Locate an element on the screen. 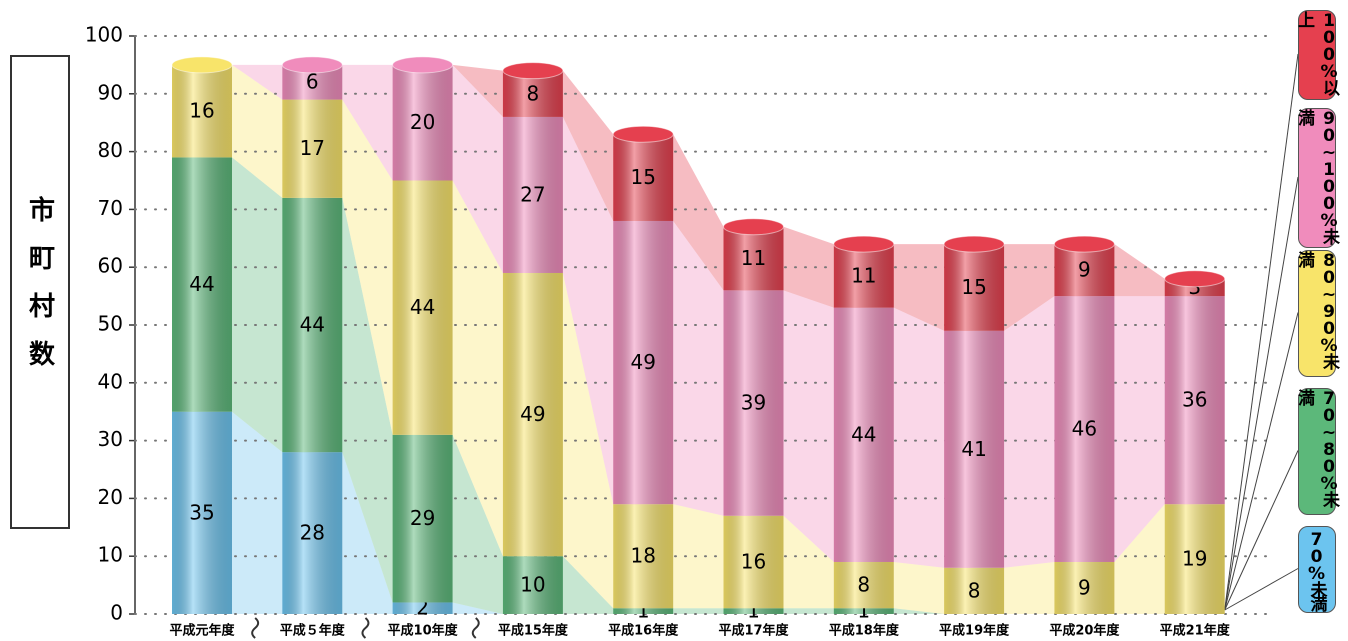 The image size is (1348, 641). y-tick-label: 10 is located at coordinates (110, 555).